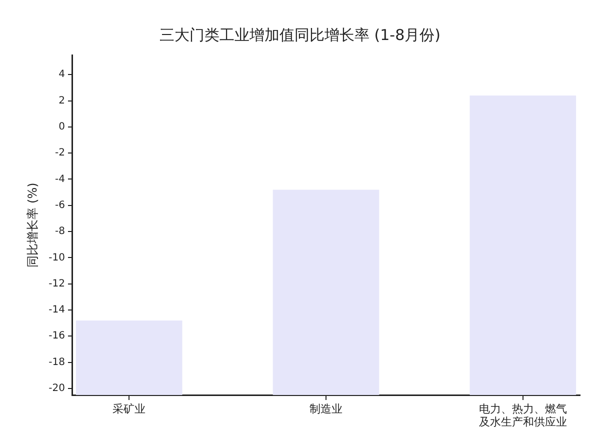  Describe the element at coordinates (300, 35) in the screenshot. I see `chart-title: 三大门类工业增加值同比增长率 (1-8月份)` at that location.